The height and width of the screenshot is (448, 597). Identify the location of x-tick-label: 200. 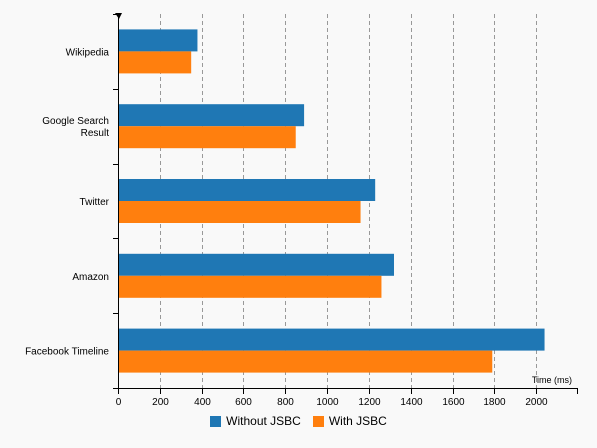
(160, 402).